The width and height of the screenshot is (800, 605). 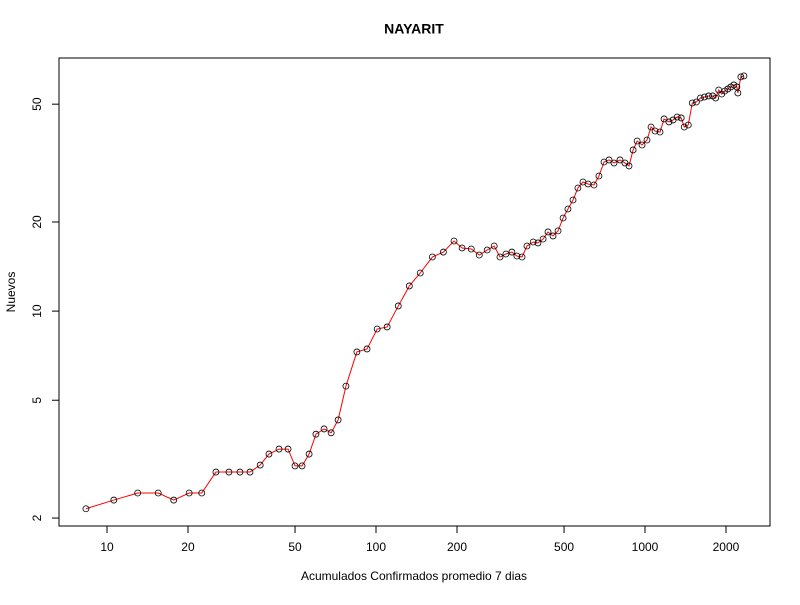 What do you see at coordinates (645, 547) in the screenshot?
I see `x-tick-label: 1000` at bounding box center [645, 547].